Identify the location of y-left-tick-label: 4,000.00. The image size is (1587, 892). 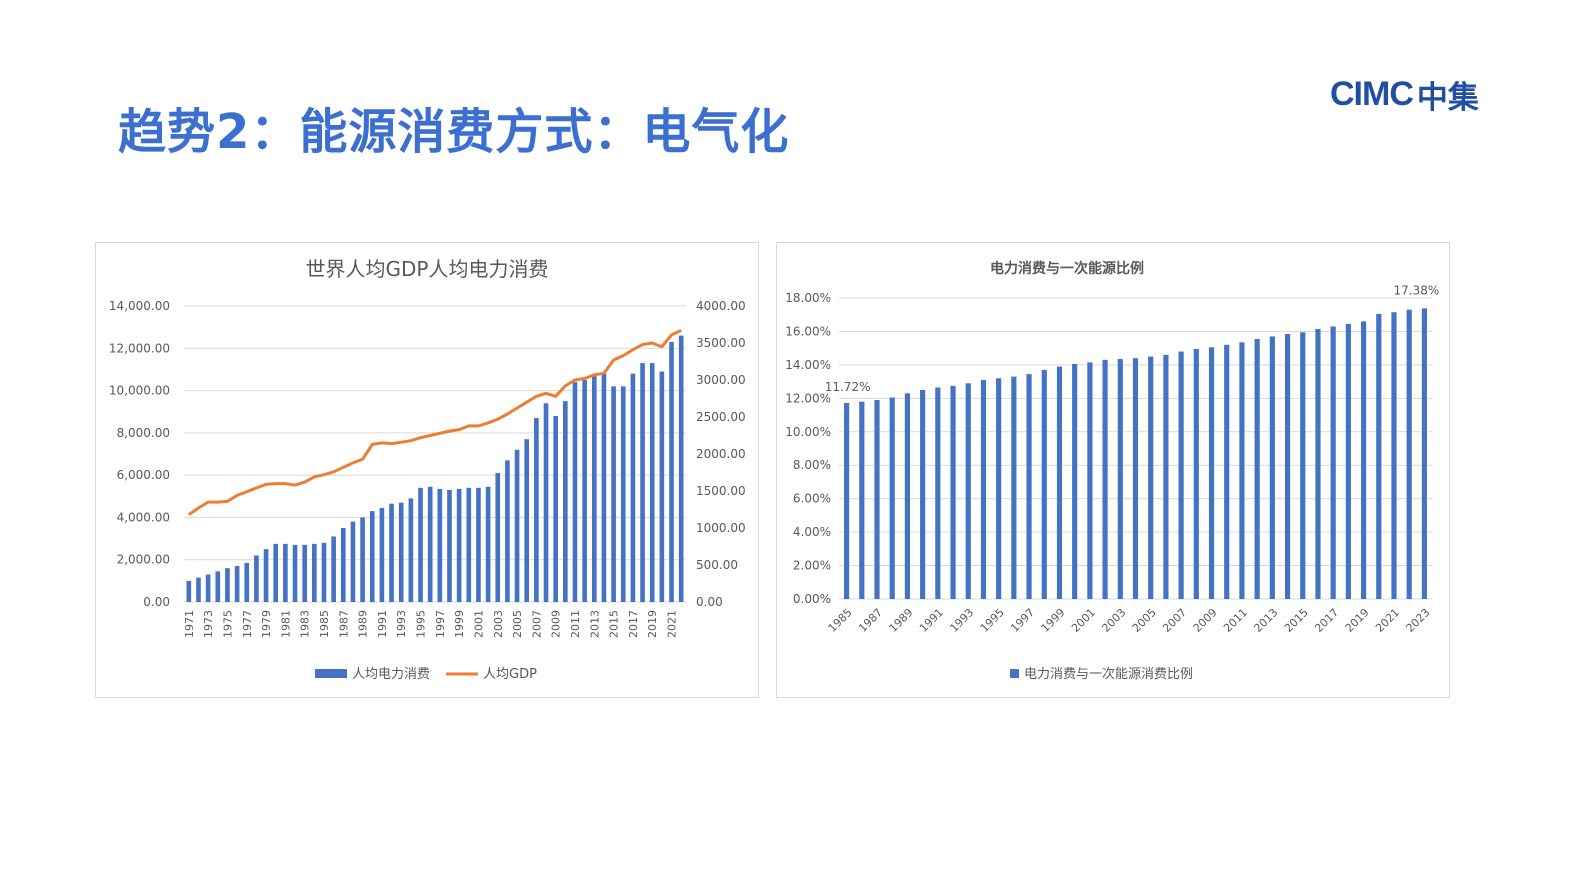
(143, 517).